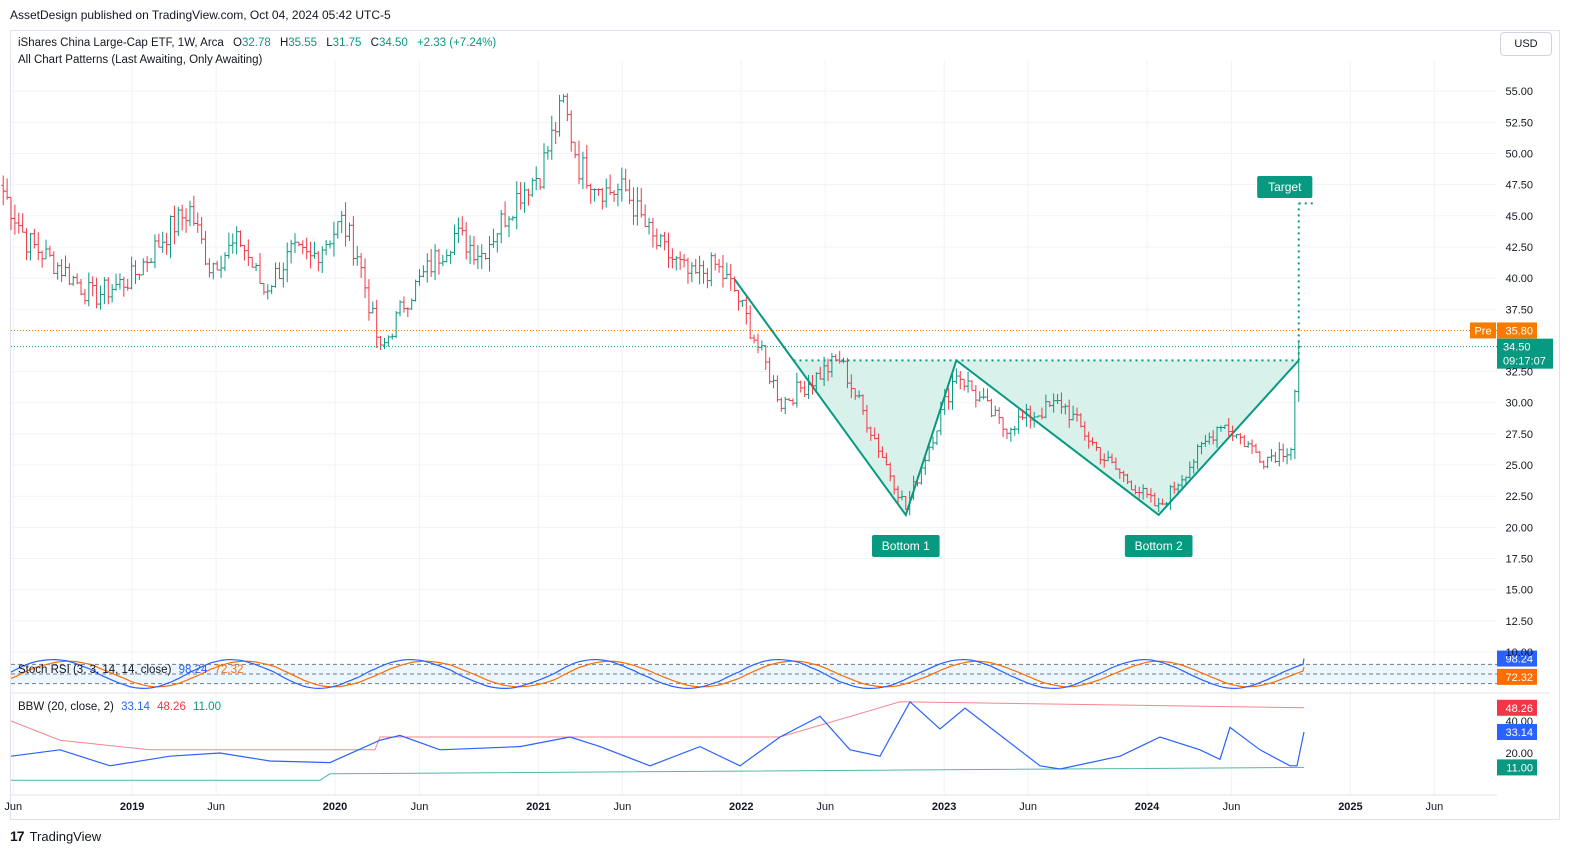 Image resolution: width=1571 pixels, height=857 pixels. I want to click on pattern-fill, so click(1046, 437).